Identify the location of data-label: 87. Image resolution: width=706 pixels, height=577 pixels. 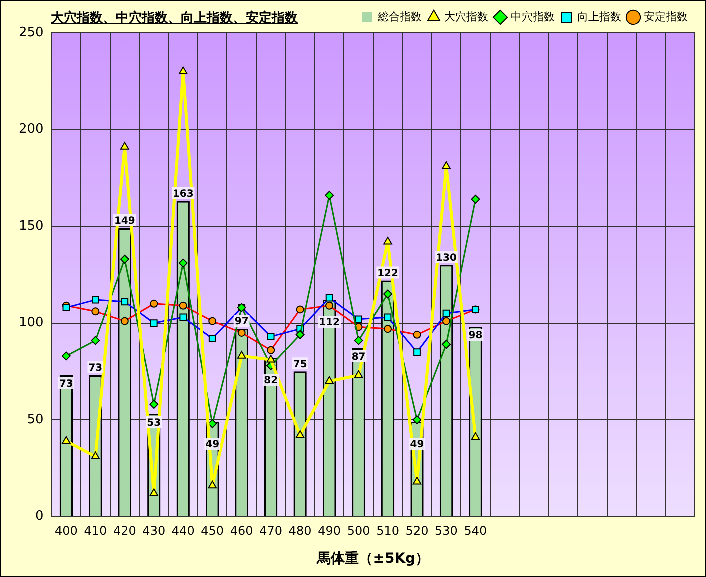
(359, 358).